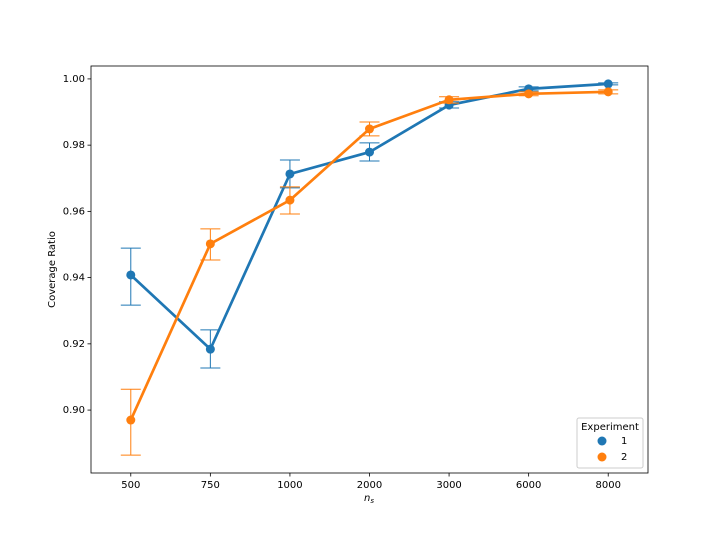  I want to click on legend-label: 1, so click(624, 441).